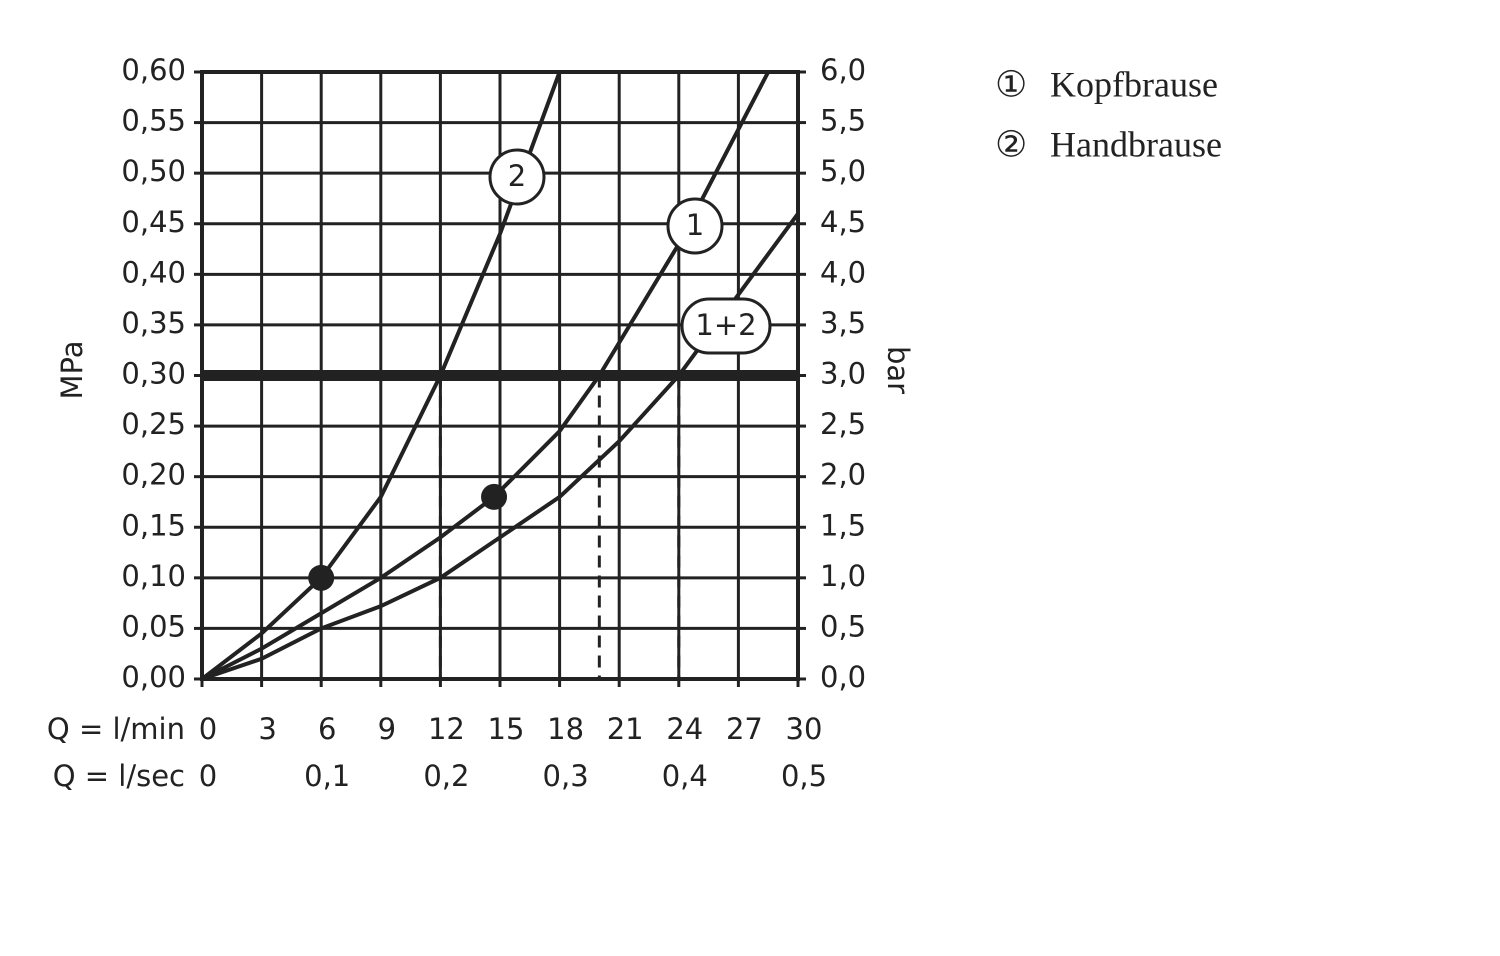 The height and width of the screenshot is (956, 1500). I want to click on y2-tick-label: 4,0, so click(843, 272).